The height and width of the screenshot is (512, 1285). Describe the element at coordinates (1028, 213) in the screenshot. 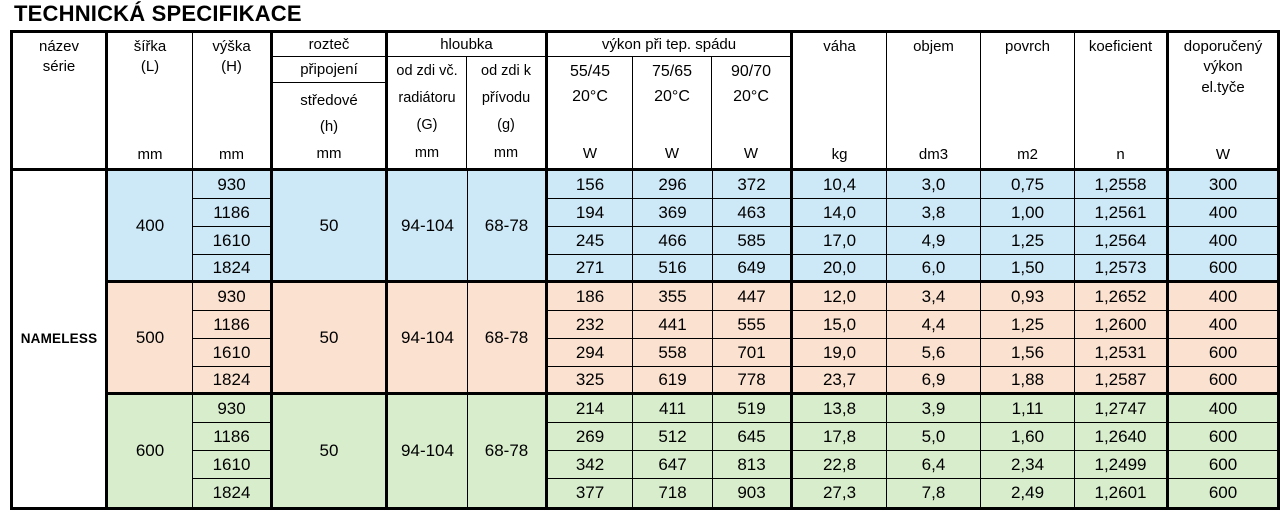

I see `povrch-cell: 1,00` at that location.